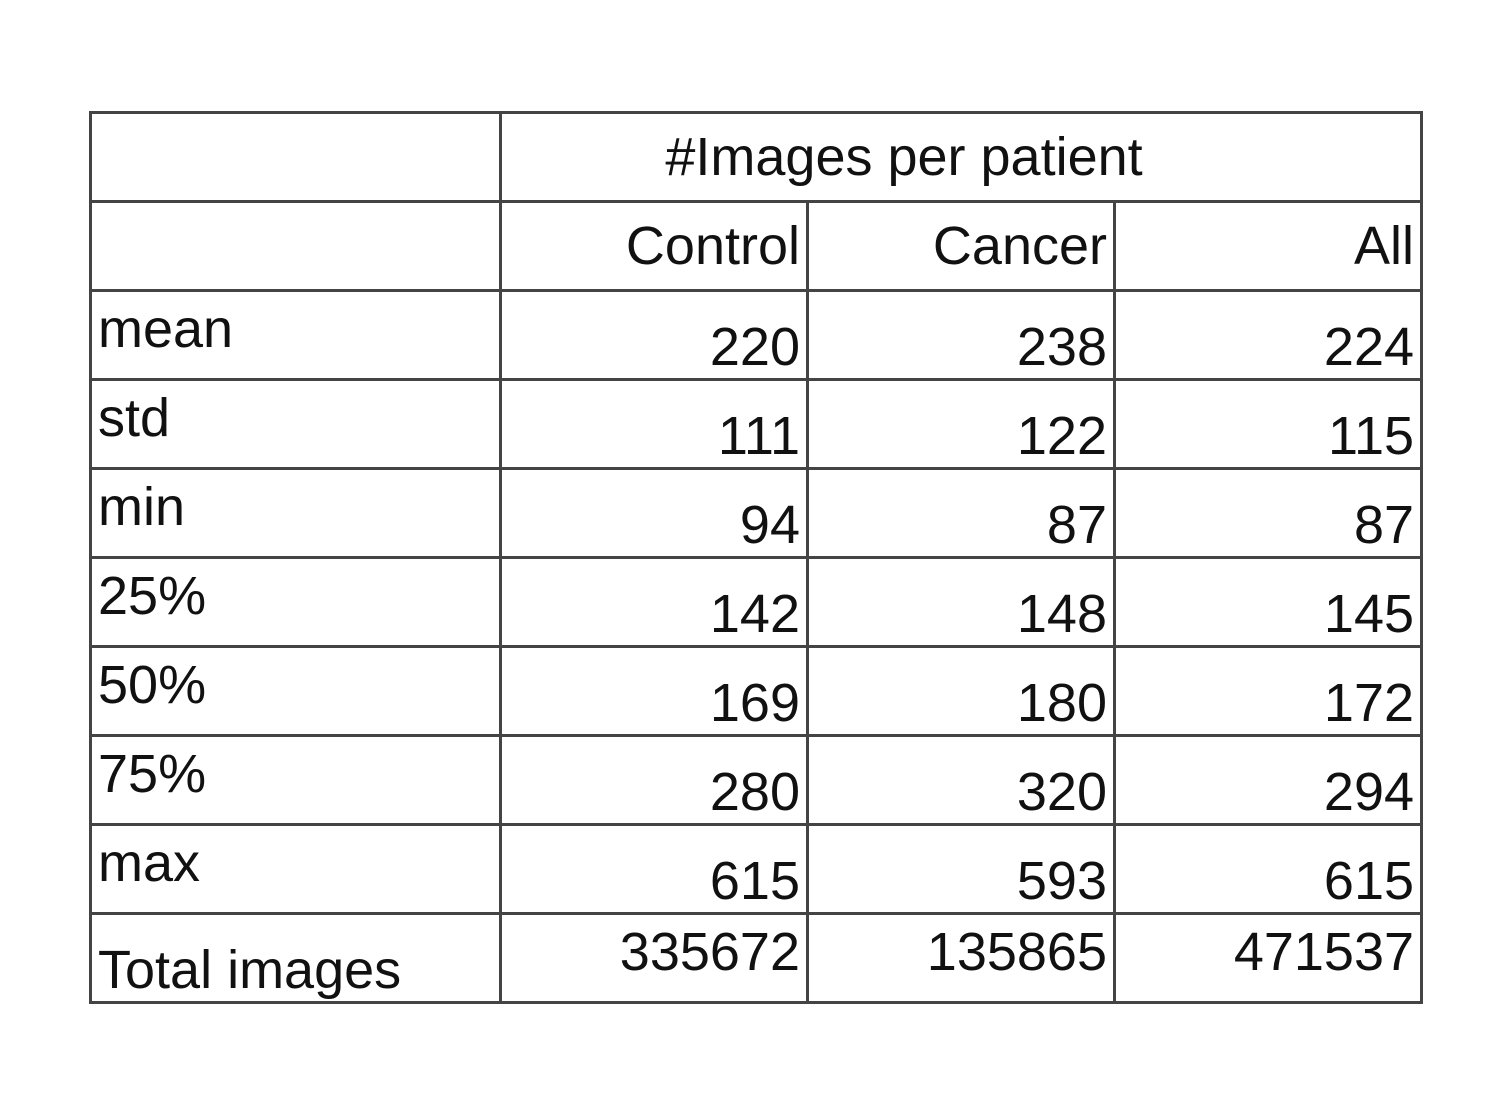 The image size is (1500, 1115). What do you see at coordinates (654, 602) in the screenshot?
I see `cell-control: 142` at bounding box center [654, 602].